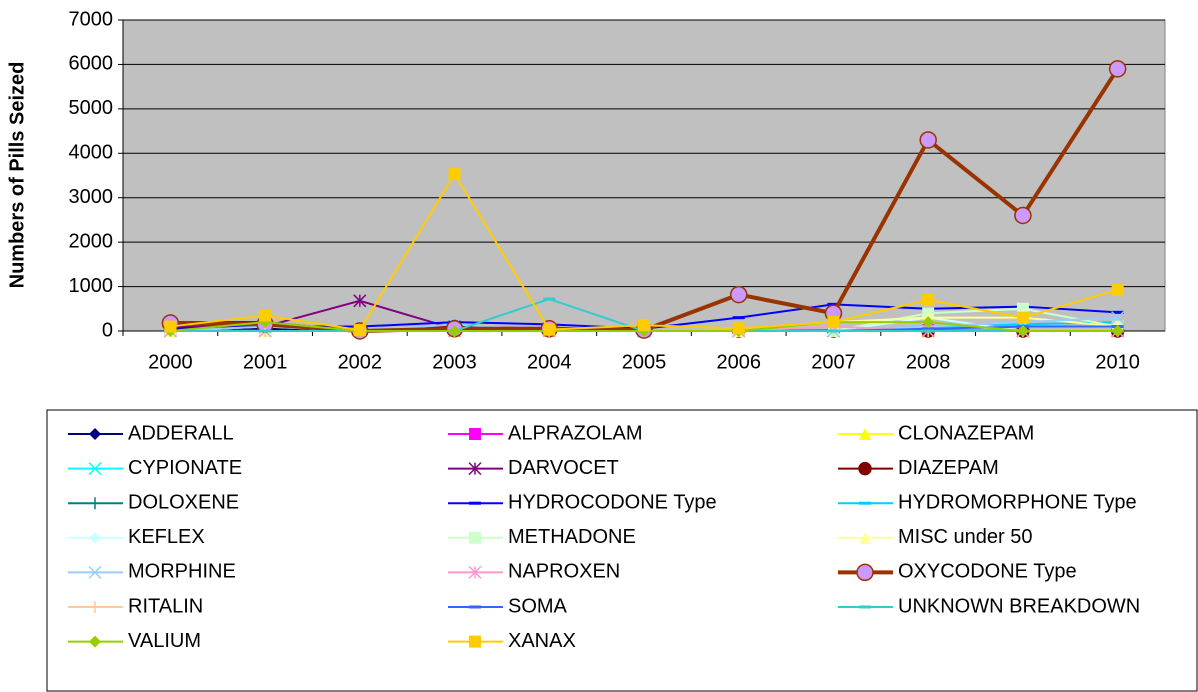  I want to click on x-tick-label: 2009, so click(1023, 362).